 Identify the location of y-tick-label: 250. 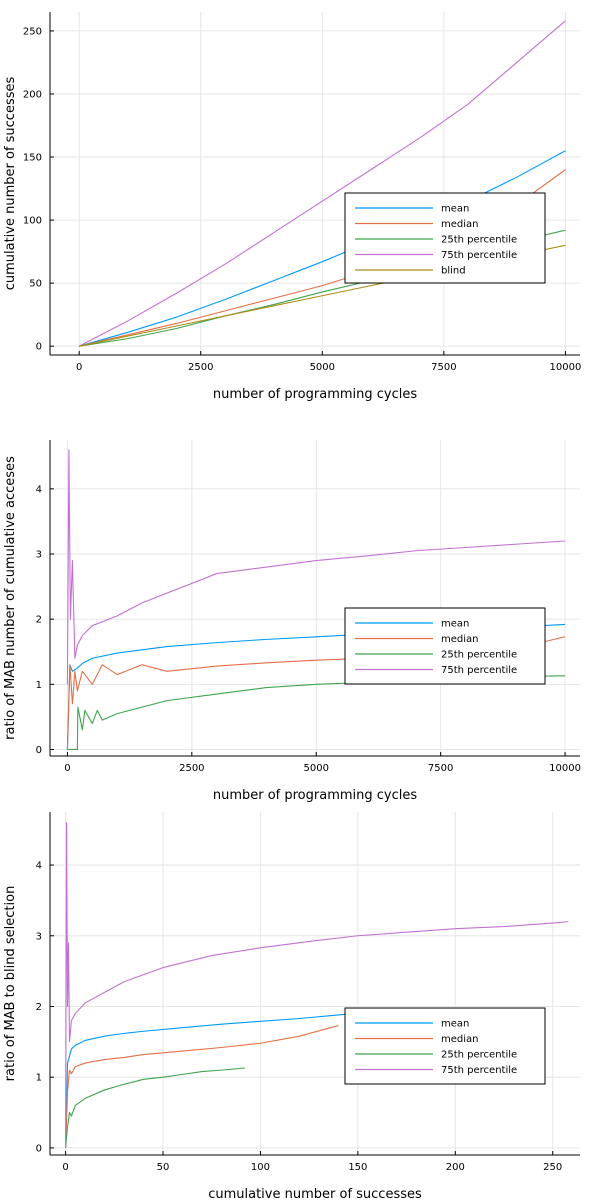
(32, 31).